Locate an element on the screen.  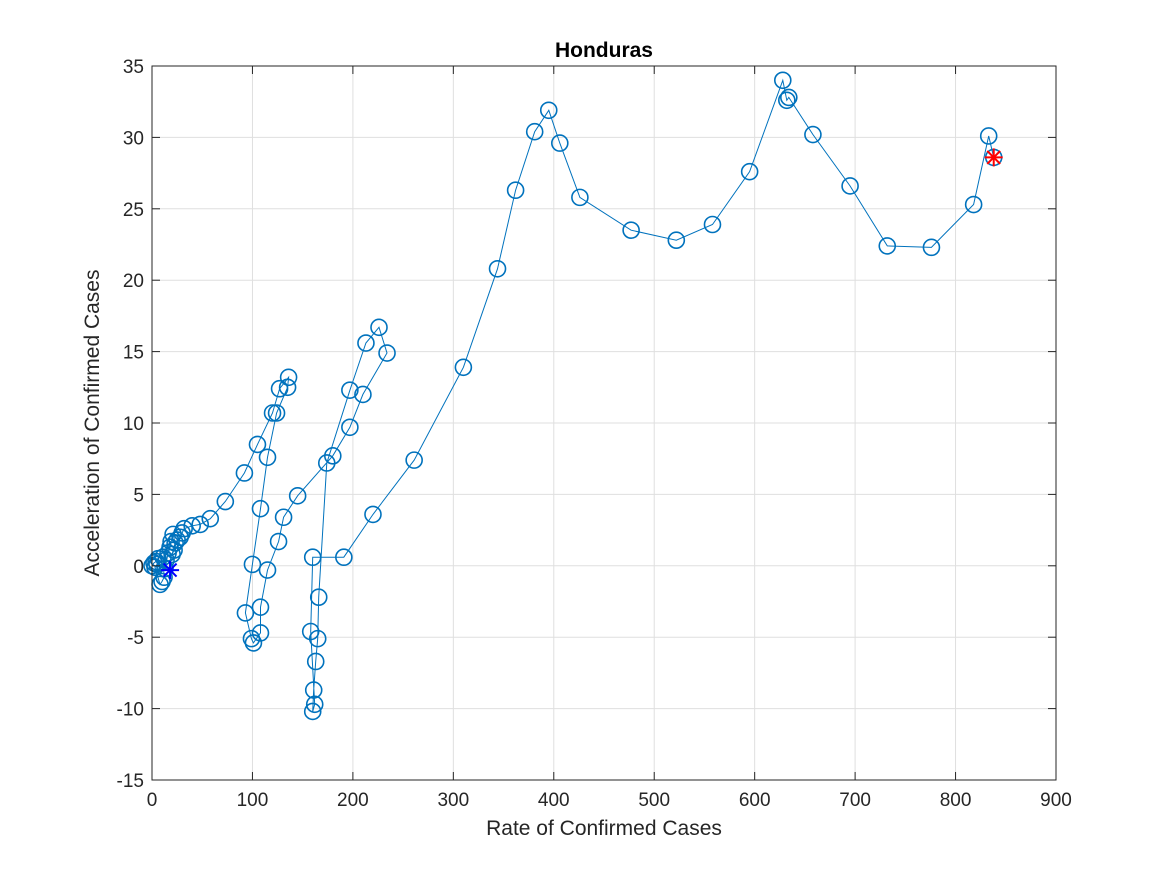
x-tick-label: 500 is located at coordinates (654, 800).